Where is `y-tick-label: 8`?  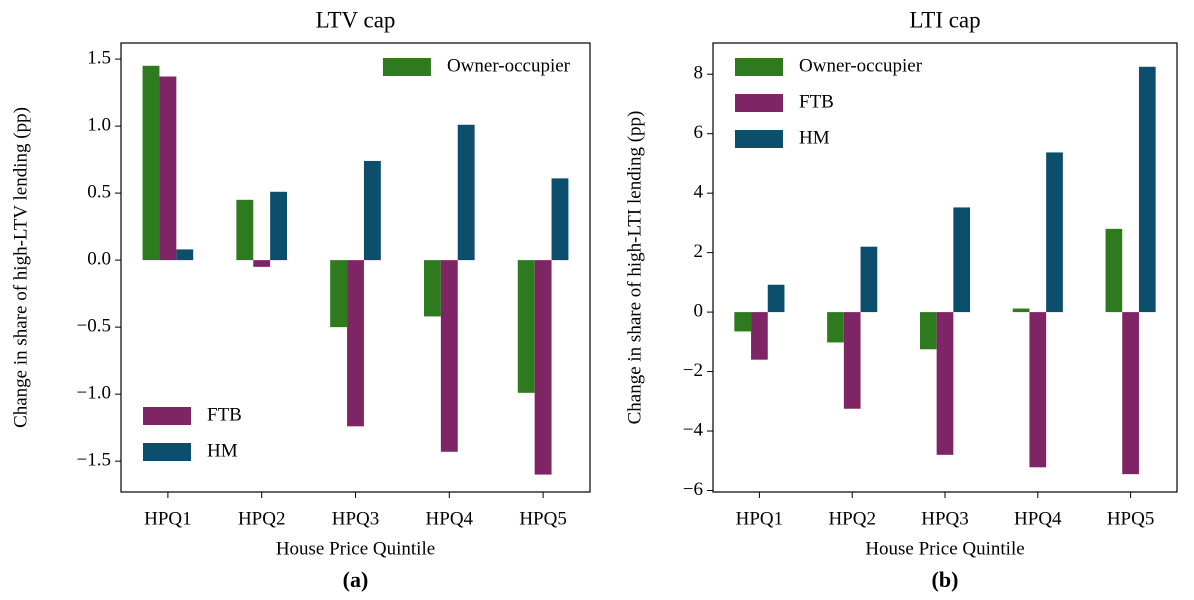 y-tick-label: 8 is located at coordinates (699, 73).